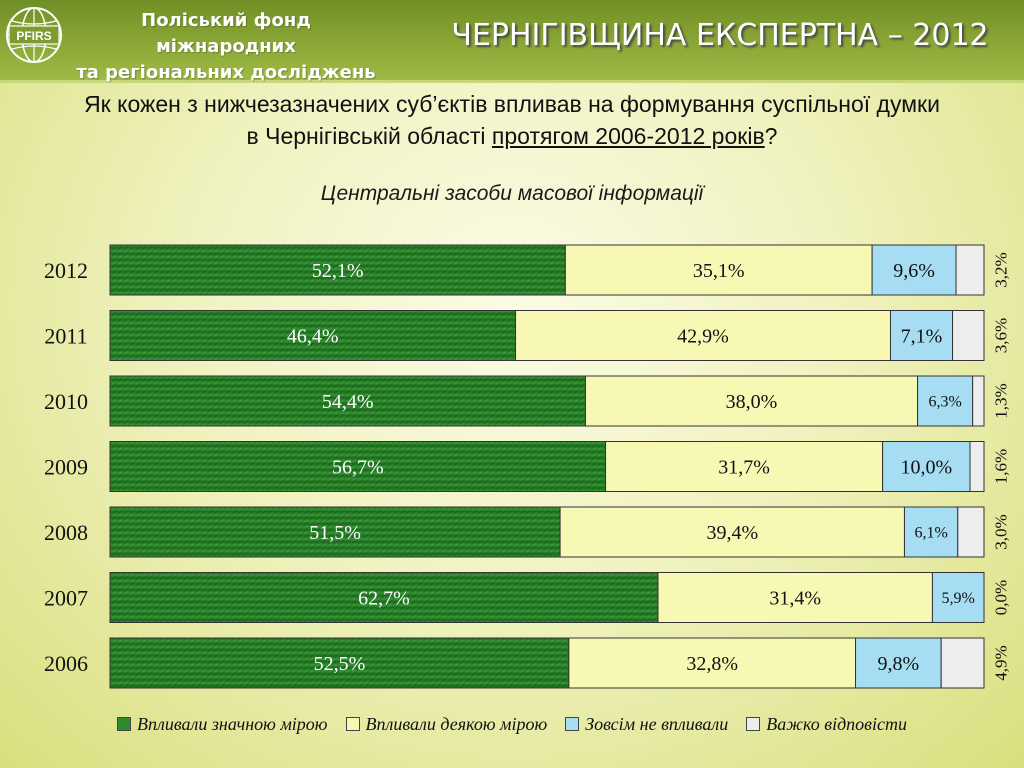 The width and height of the screenshot is (1024, 768). I want to click on year-label: 2007, so click(66, 598).